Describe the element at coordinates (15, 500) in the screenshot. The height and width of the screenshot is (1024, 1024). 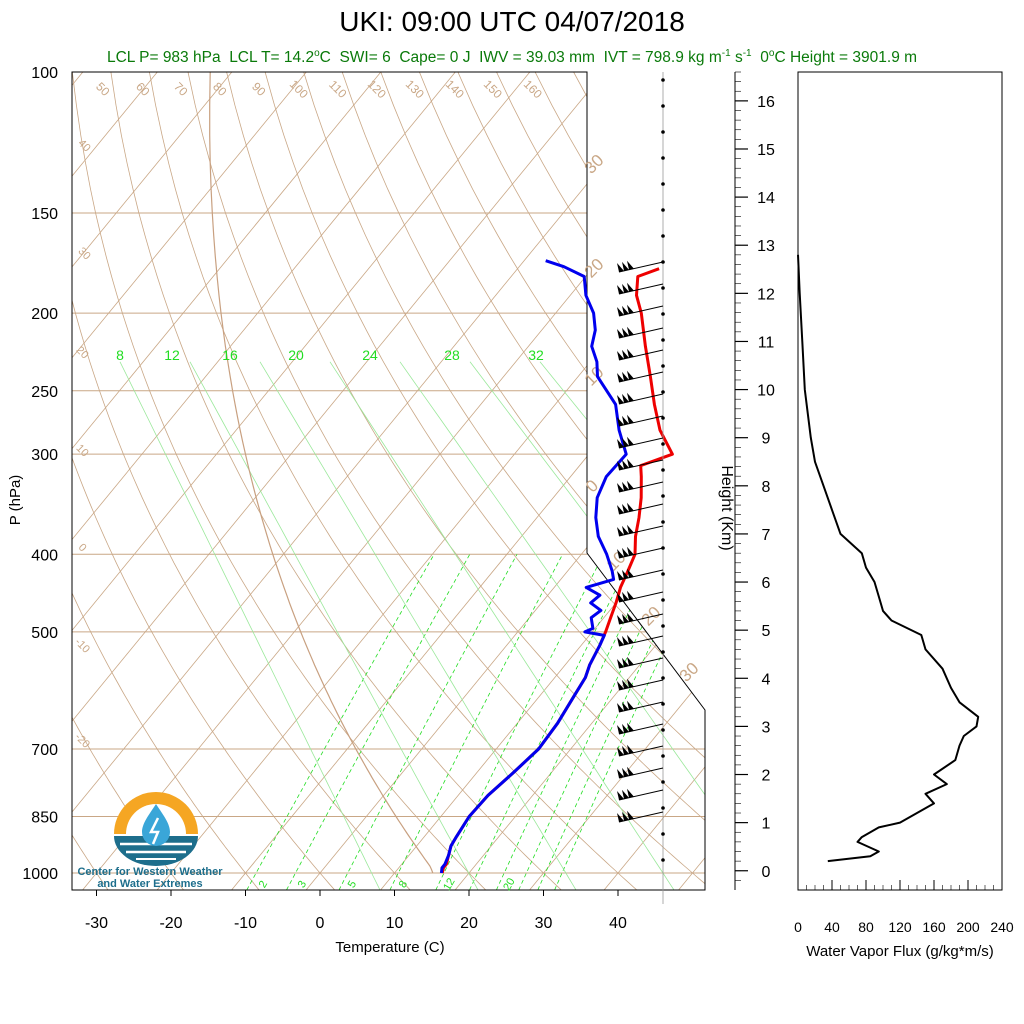
I see `pressure-axis-label: P (hPa)` at that location.